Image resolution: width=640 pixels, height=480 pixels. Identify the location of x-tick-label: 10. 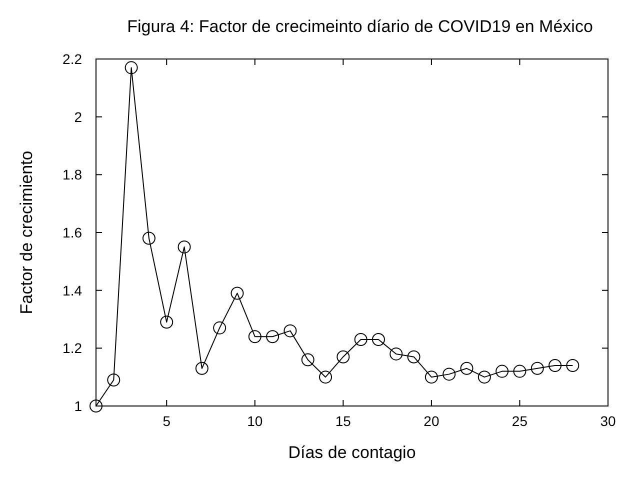
(255, 421).